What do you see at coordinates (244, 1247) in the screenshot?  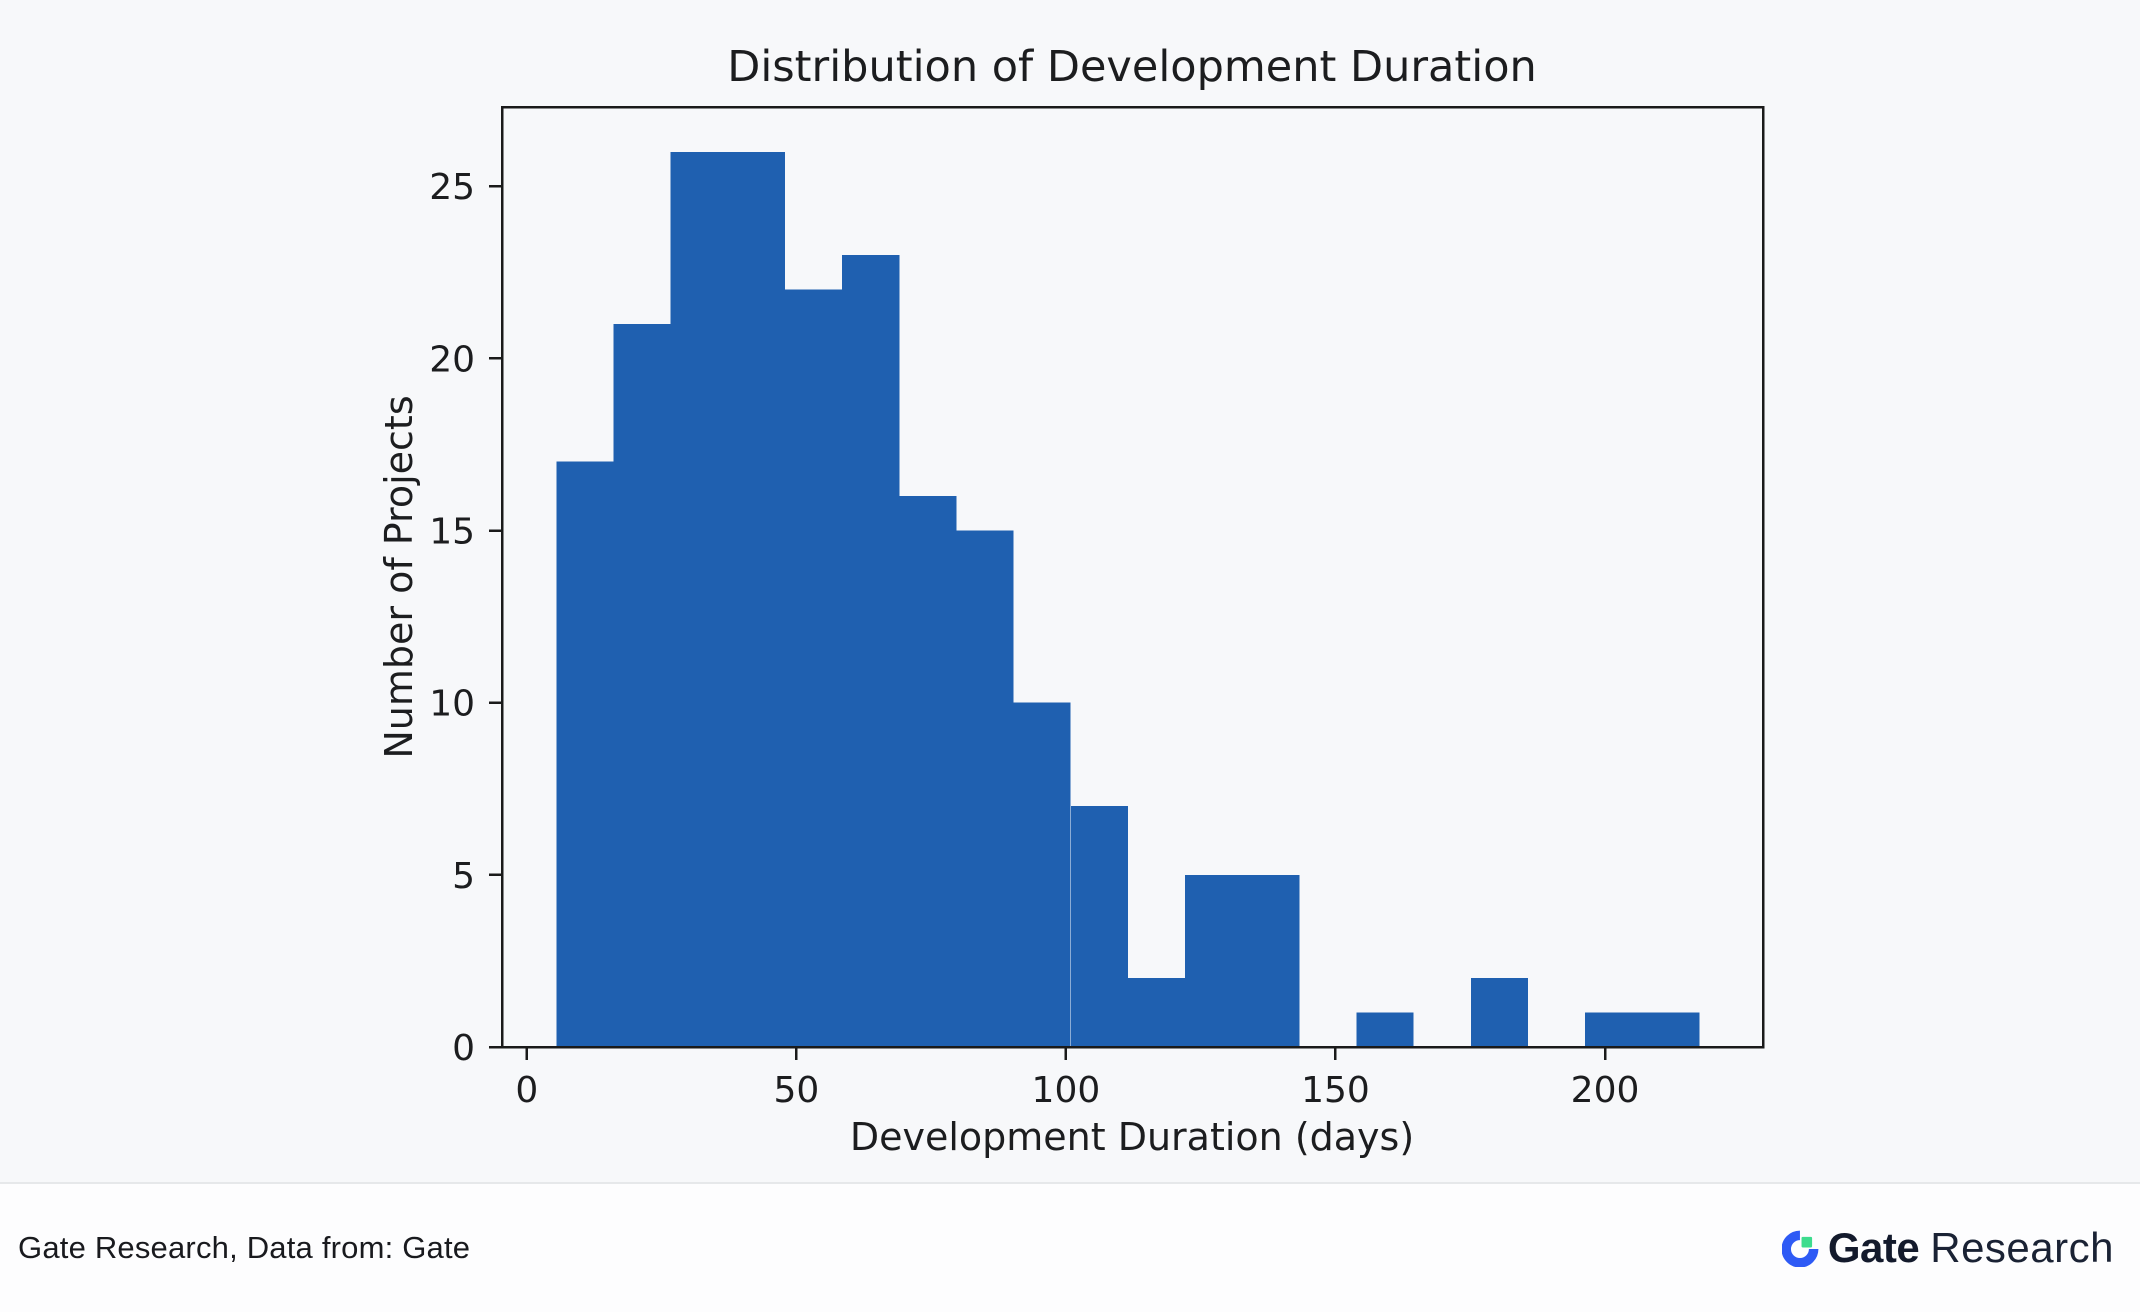 I see `source-attribution-text: Gate Research, Data from: Gate` at bounding box center [244, 1247].